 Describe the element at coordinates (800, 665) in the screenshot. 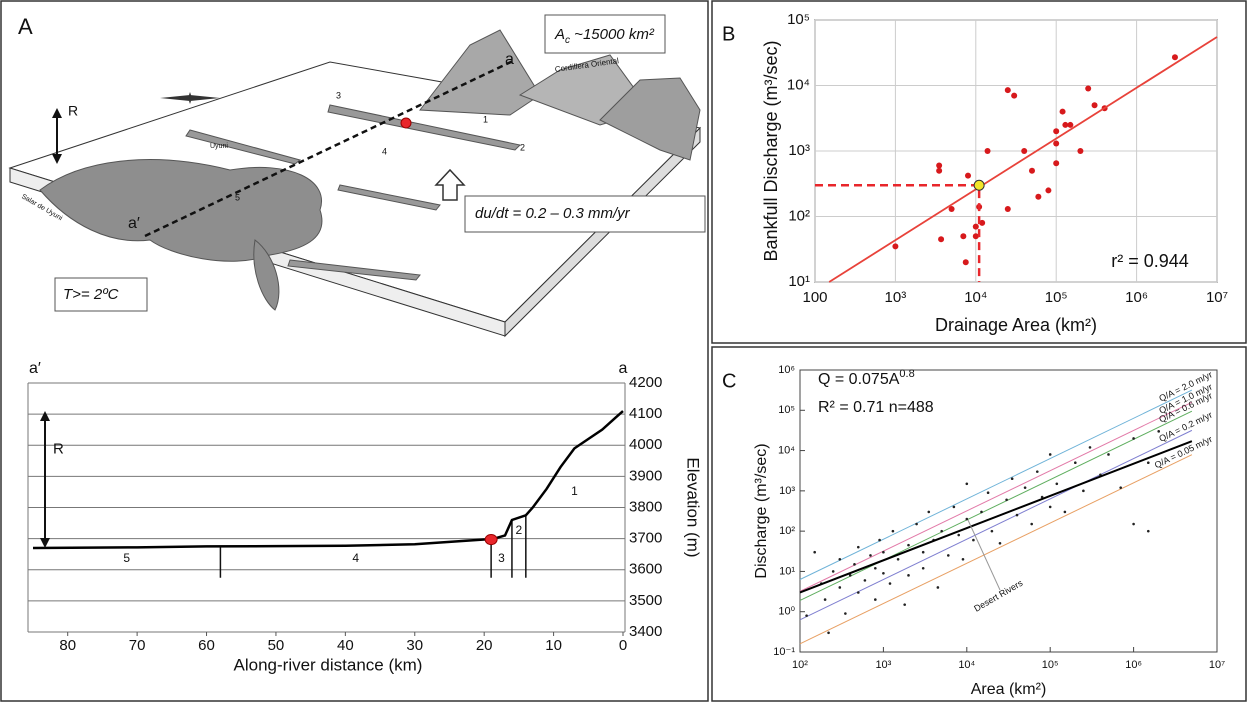

I see `x-tick-label: 10²` at that location.